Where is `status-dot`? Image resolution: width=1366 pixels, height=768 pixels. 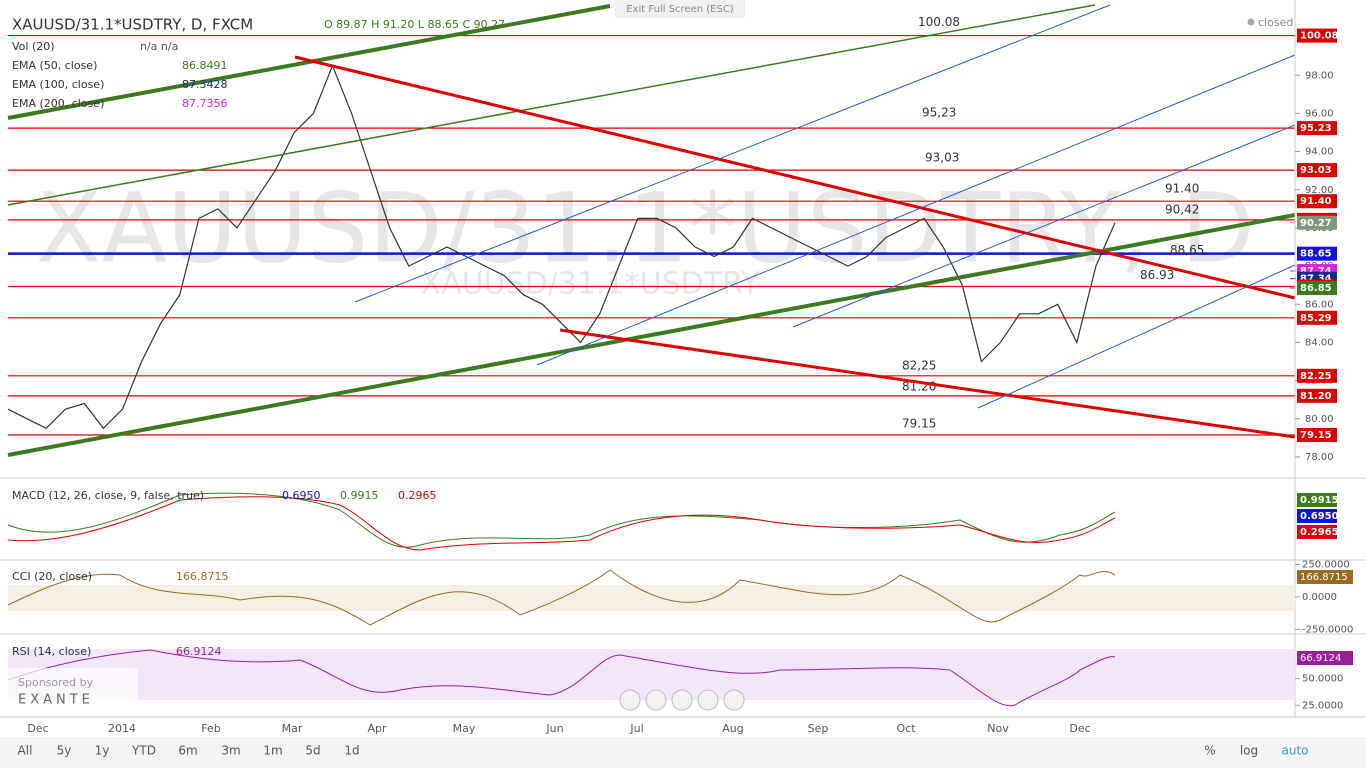 status-dot is located at coordinates (1251, 22).